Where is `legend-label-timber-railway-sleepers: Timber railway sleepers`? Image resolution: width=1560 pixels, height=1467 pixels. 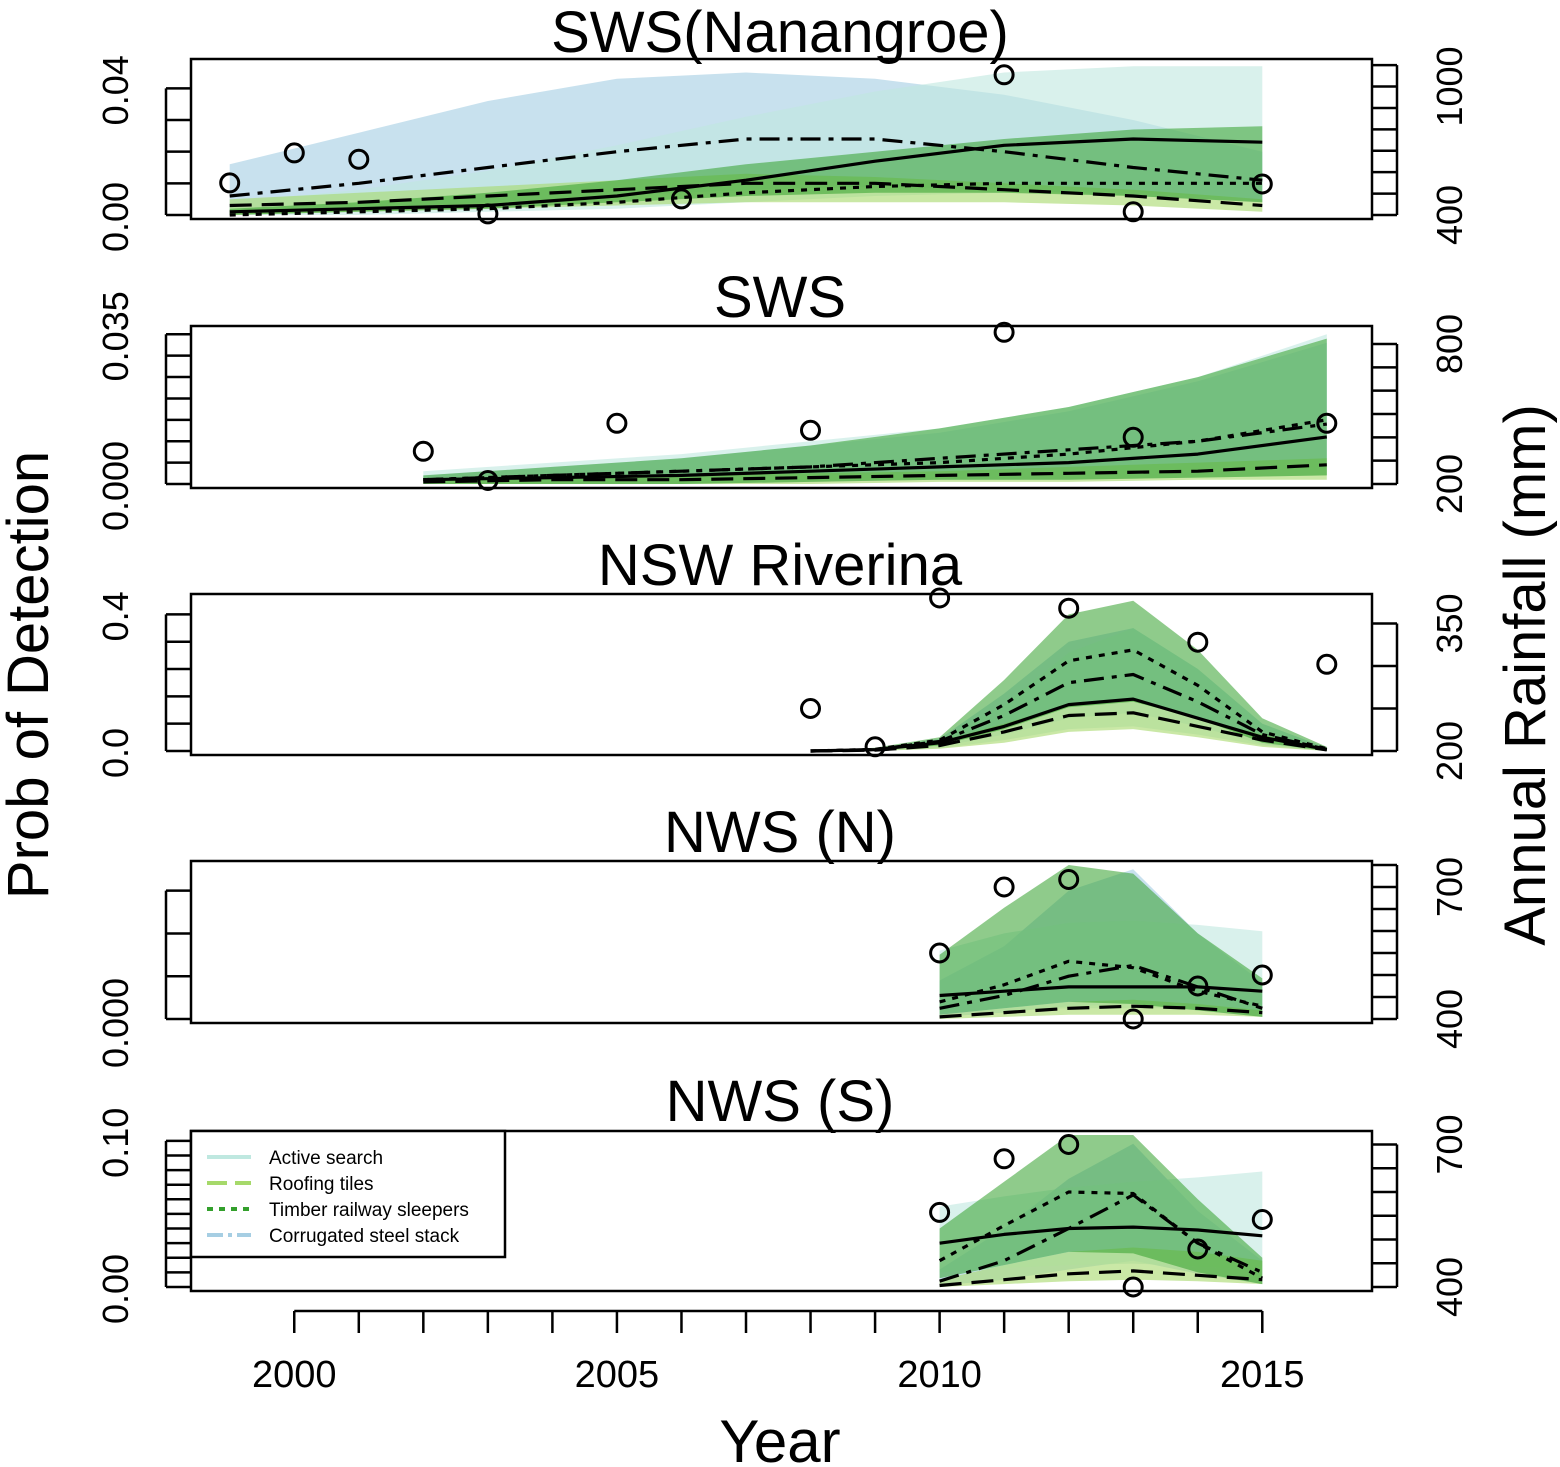
legend-label-timber-railway-sleepers: Timber railway sleepers is located at coordinates (369, 1210).